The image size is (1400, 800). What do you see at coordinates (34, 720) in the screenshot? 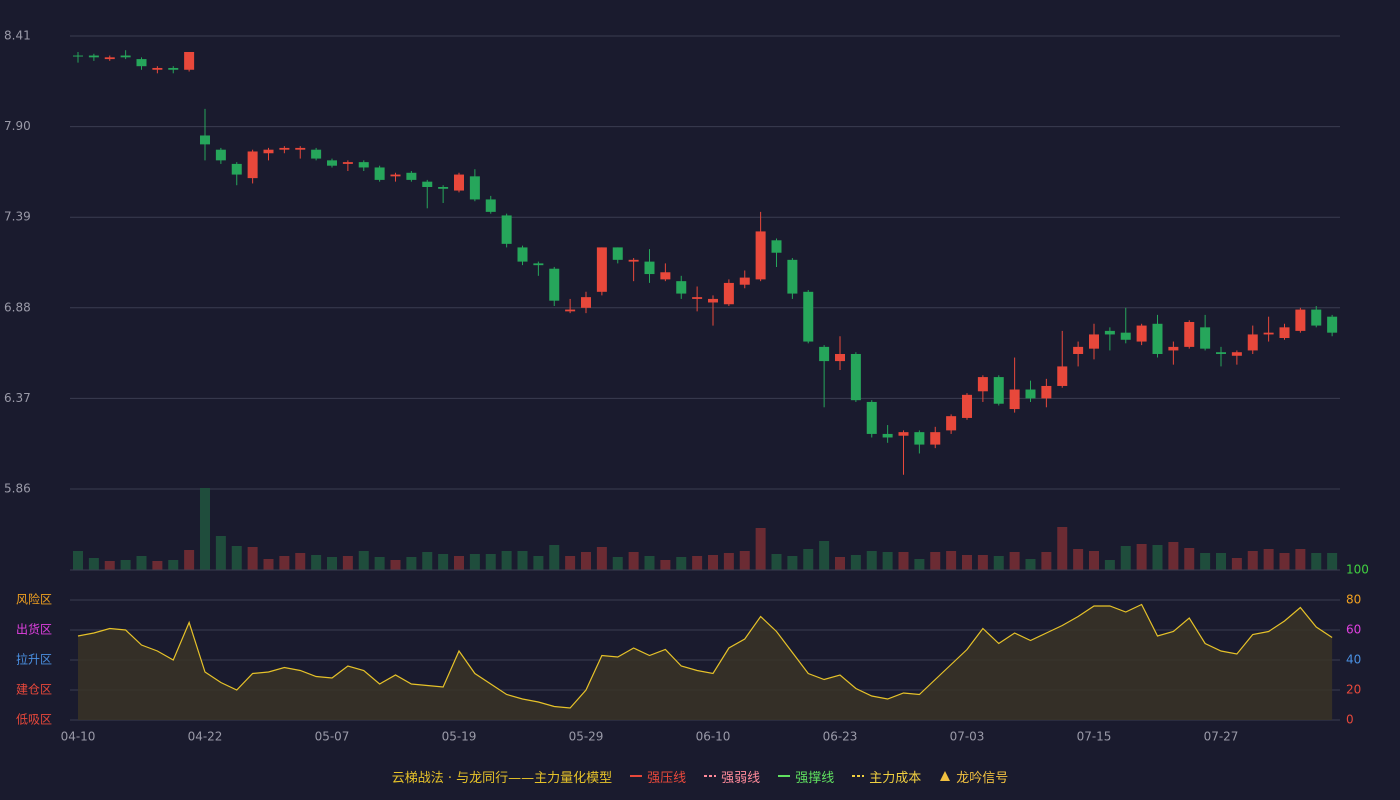
I see `zone-label: 低吸区` at bounding box center [34, 720].